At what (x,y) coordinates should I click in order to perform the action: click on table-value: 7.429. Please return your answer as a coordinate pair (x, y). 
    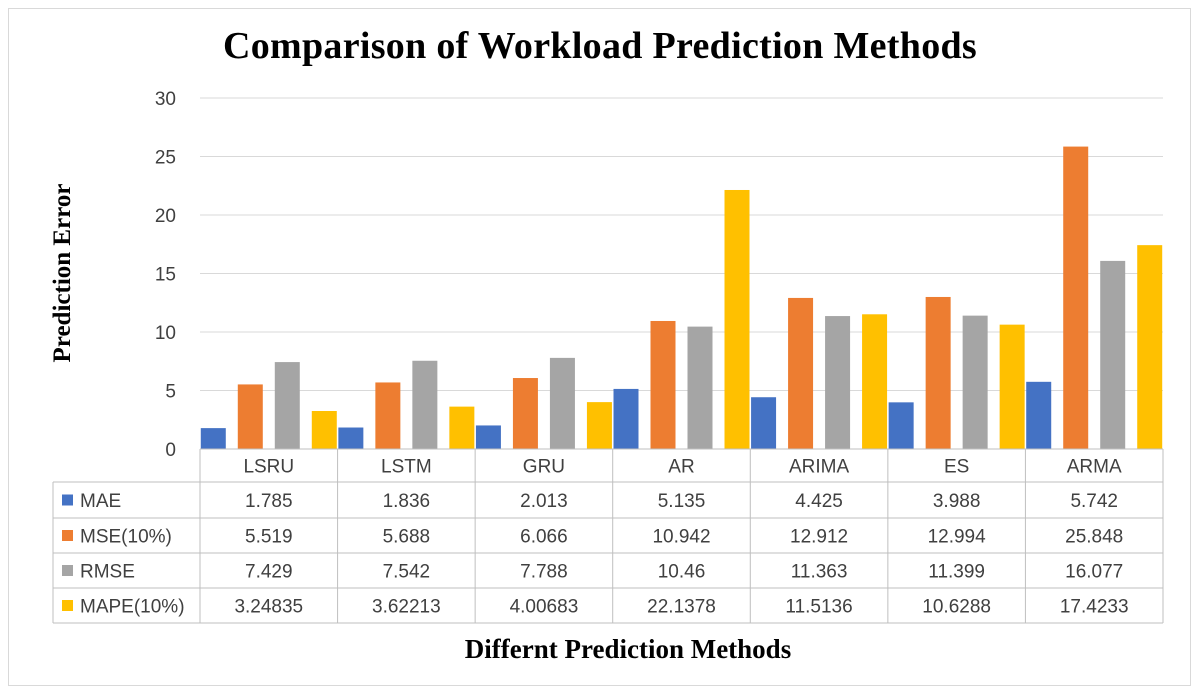
    Looking at the image, I should click on (269, 572).